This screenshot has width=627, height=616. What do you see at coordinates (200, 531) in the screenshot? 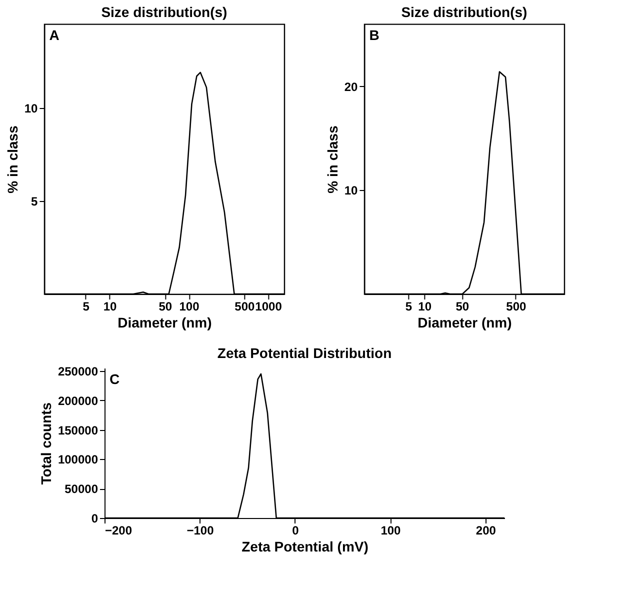
I see `x-tick-label: −100` at bounding box center [200, 531].